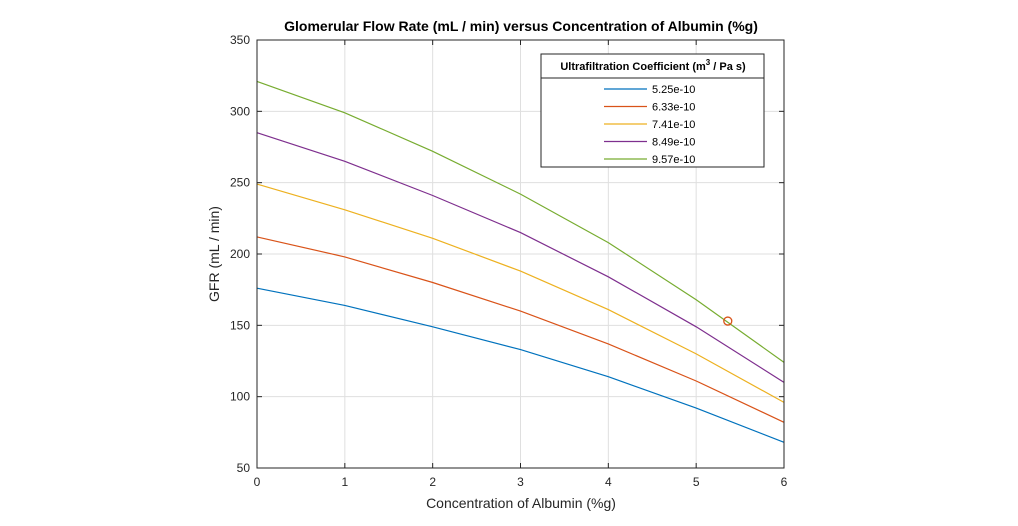 The height and width of the screenshot is (526, 1018). What do you see at coordinates (696, 482) in the screenshot?
I see `x-tick-label: 5` at bounding box center [696, 482].